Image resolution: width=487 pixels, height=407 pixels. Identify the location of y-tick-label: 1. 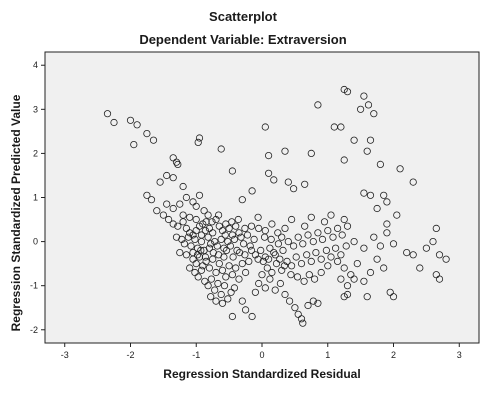
(35, 198).